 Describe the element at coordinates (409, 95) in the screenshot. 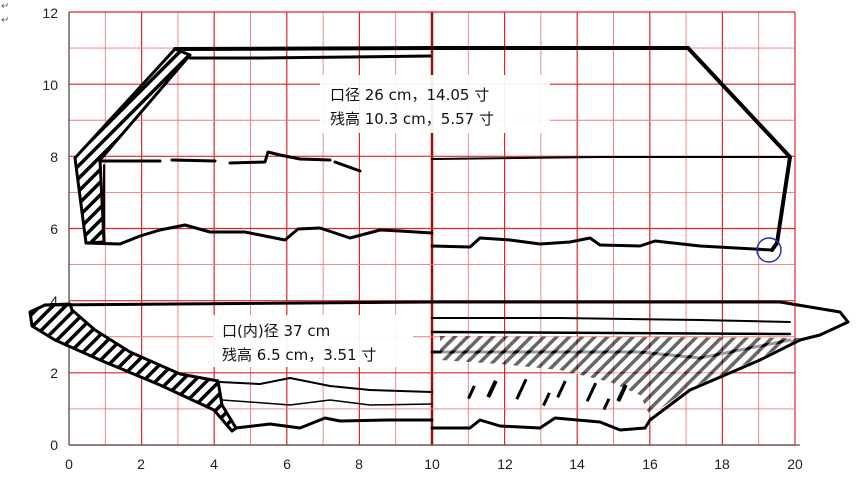

I see `upper-vessel-label-line1: 口径 26 cm，14.05 寸` at that location.